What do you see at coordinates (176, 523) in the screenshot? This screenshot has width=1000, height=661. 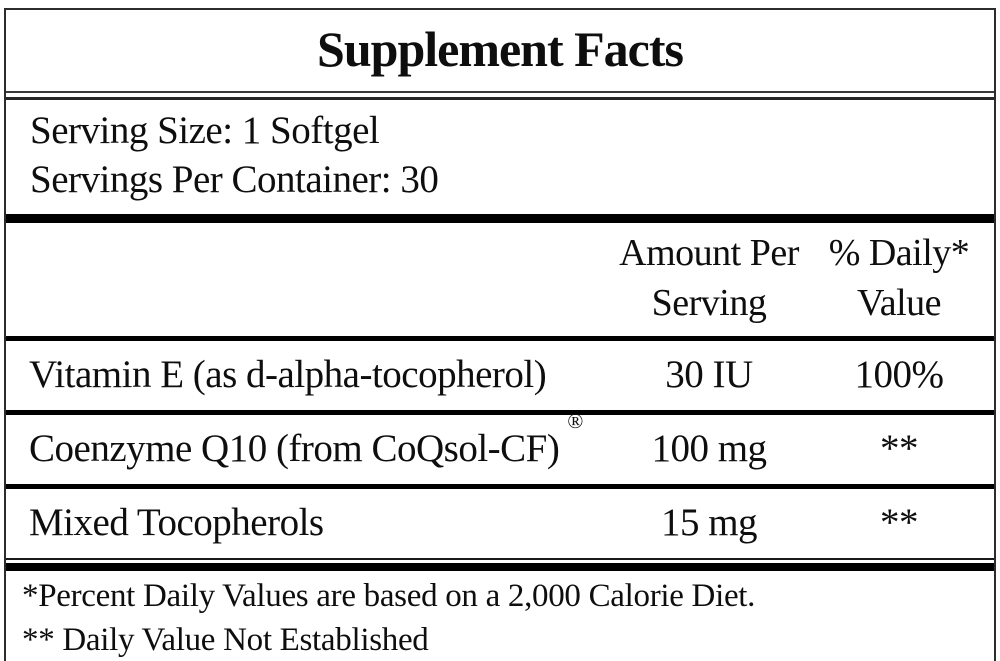 I see `nutrient-name-text: Mixed Tocopherols` at bounding box center [176, 523].